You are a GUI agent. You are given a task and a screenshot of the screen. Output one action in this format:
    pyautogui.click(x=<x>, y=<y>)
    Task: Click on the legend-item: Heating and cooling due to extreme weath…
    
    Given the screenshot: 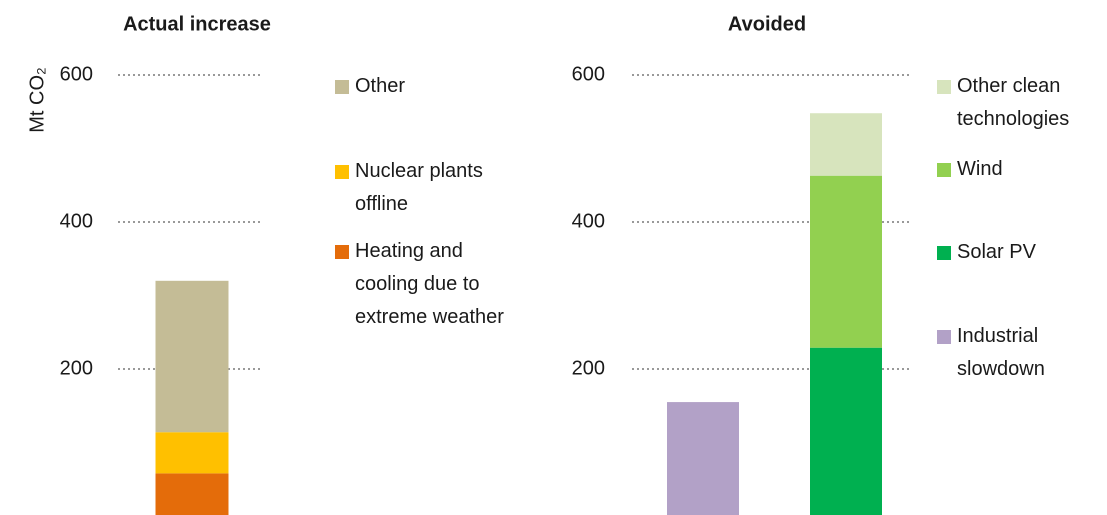 What is the action you would take?
    pyautogui.click(x=432, y=284)
    